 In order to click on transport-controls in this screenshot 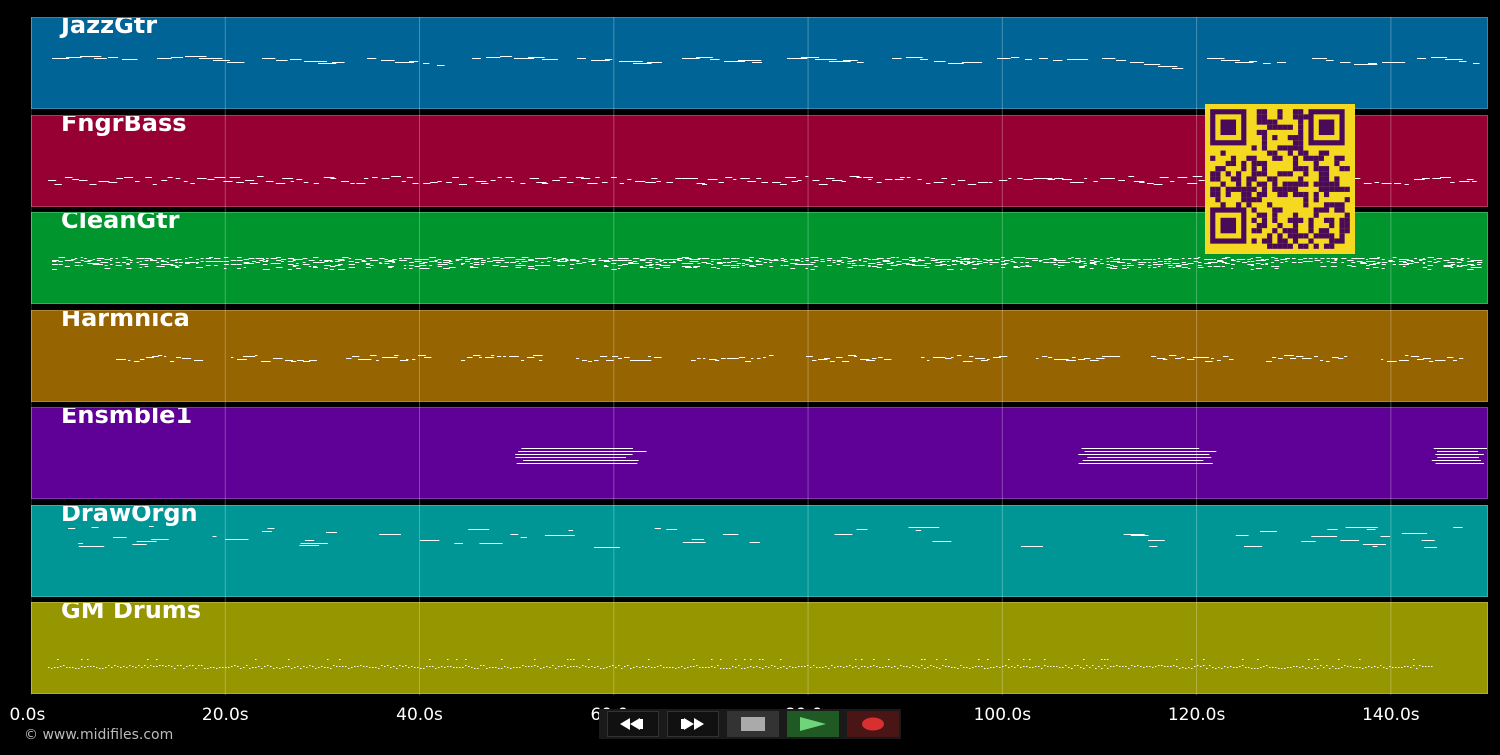, I will do `click(750, 724)`.